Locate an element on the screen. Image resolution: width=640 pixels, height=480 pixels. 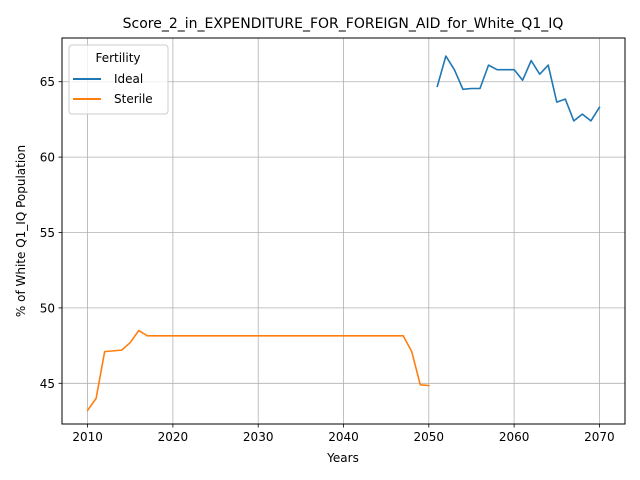
legend-box is located at coordinates (118, 79).